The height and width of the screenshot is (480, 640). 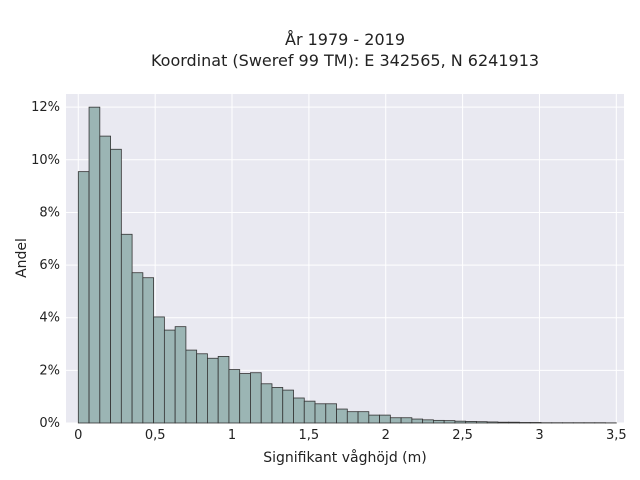 I want to click on y-tick-label: 8%, so click(x=49, y=212).